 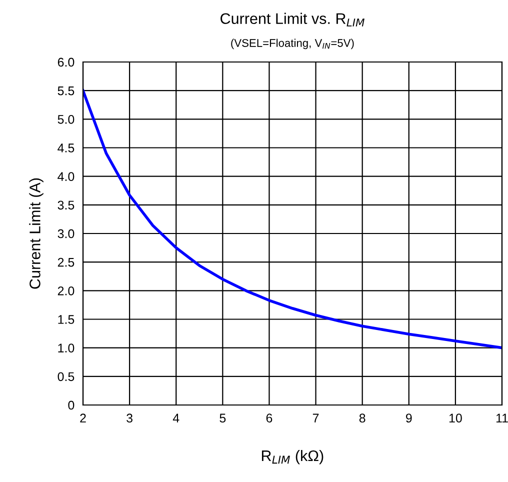 What do you see at coordinates (129, 418) in the screenshot?
I see `x-tick-label: 3` at bounding box center [129, 418].